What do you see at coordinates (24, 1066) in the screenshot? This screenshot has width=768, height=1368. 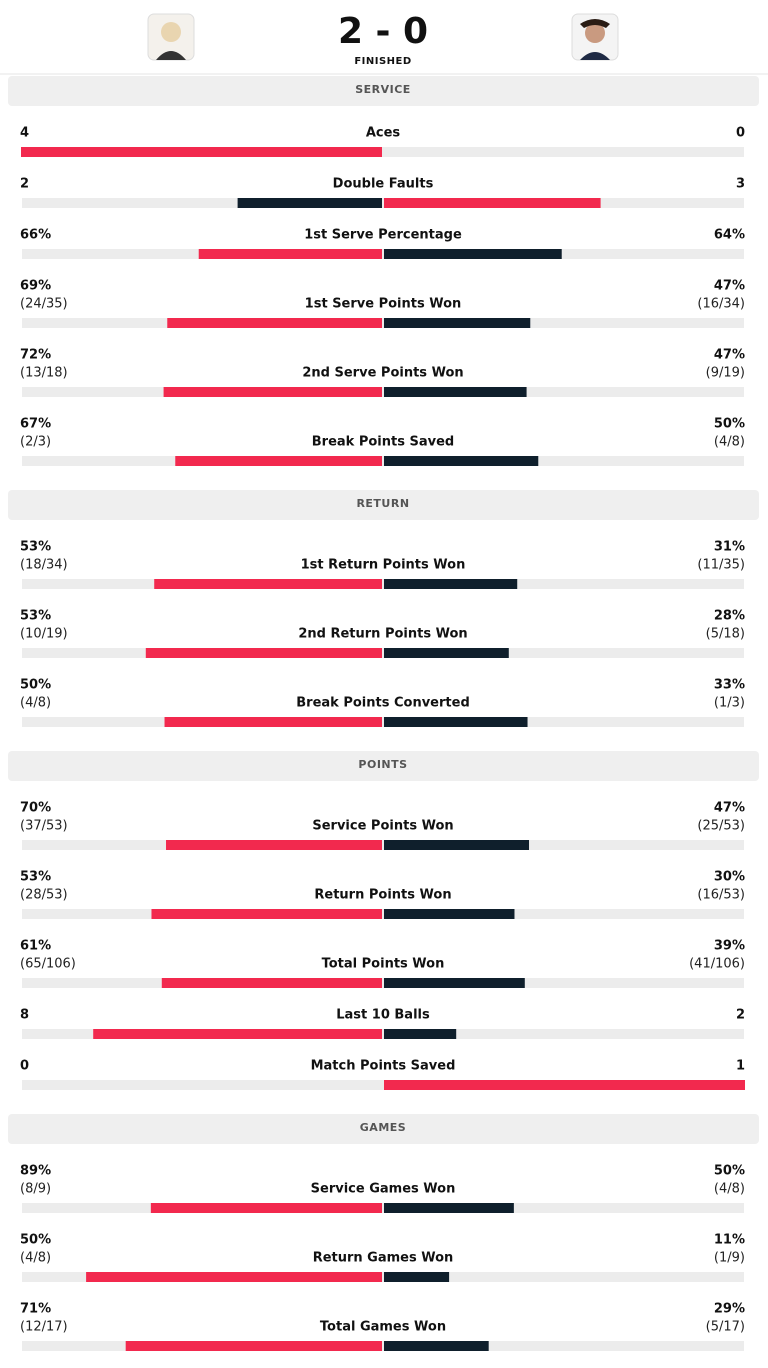 I see `left-value: 0` at bounding box center [24, 1066].